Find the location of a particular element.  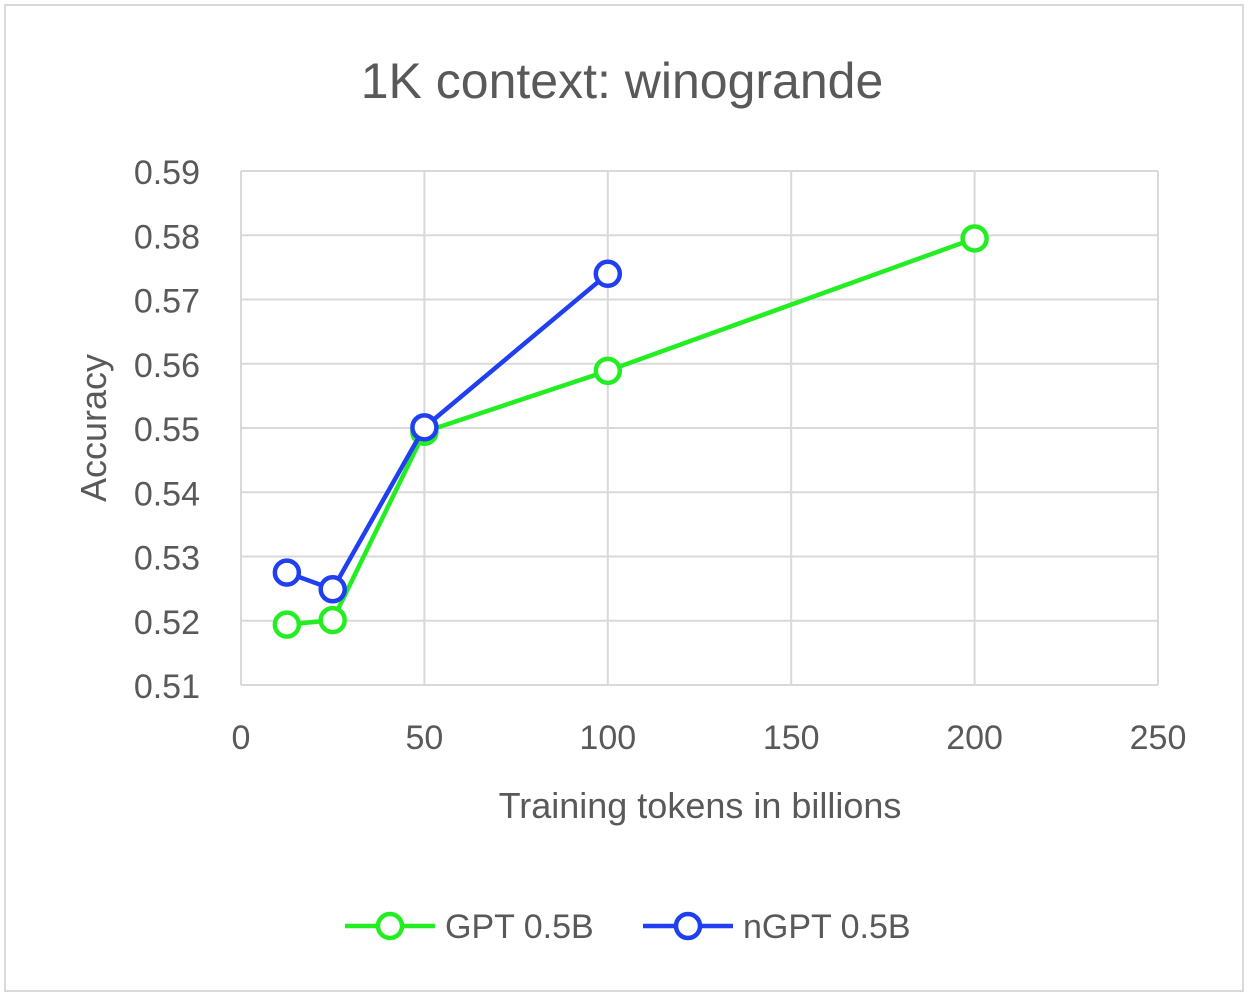

y-tick-label: 0.52 is located at coordinates (167, 623).